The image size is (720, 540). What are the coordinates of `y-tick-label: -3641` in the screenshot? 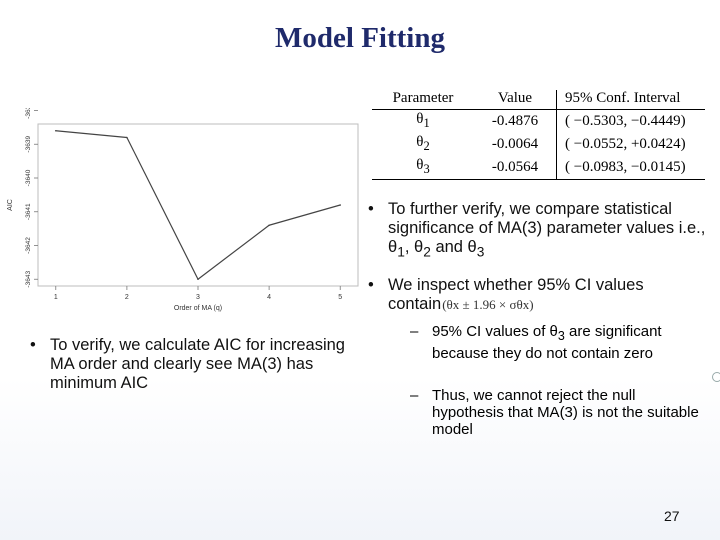 It's located at (28, 211).